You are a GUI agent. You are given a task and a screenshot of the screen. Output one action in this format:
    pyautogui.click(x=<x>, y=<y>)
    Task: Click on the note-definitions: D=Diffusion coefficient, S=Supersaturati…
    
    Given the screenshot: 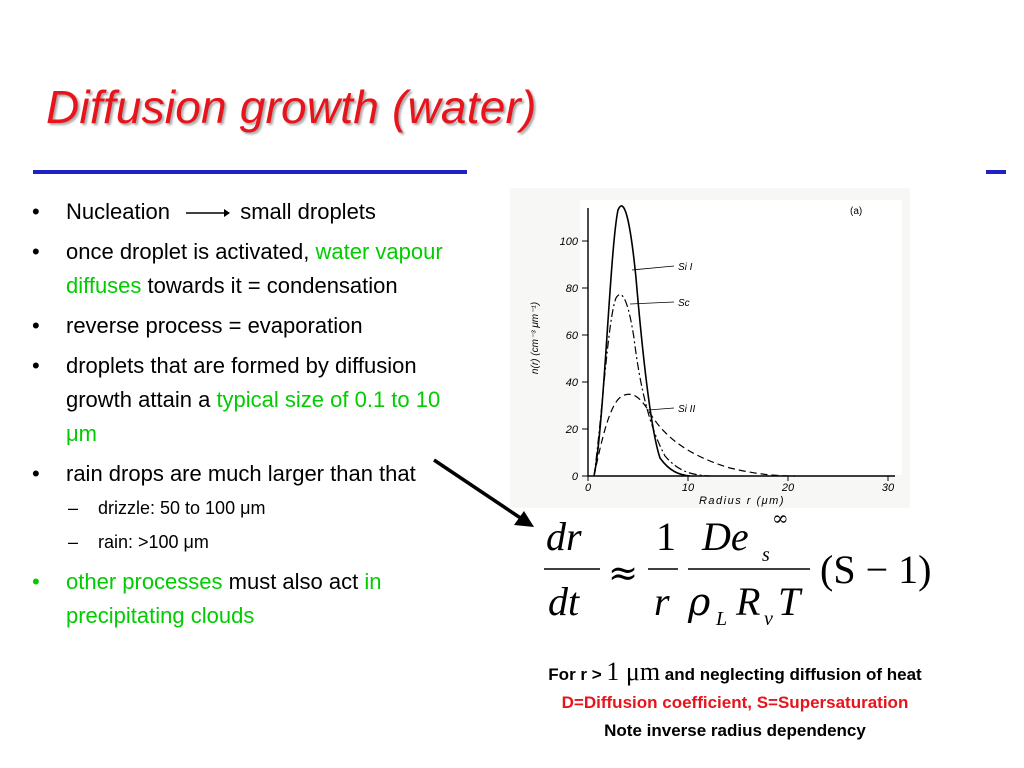 What is the action you would take?
    pyautogui.click(x=735, y=702)
    